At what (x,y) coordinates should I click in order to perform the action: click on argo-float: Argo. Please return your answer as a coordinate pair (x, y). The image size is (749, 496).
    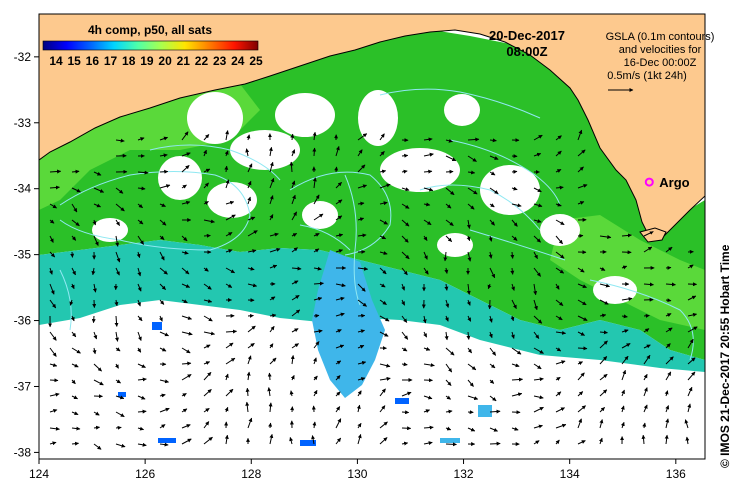
    Looking at the image, I should click on (667, 182).